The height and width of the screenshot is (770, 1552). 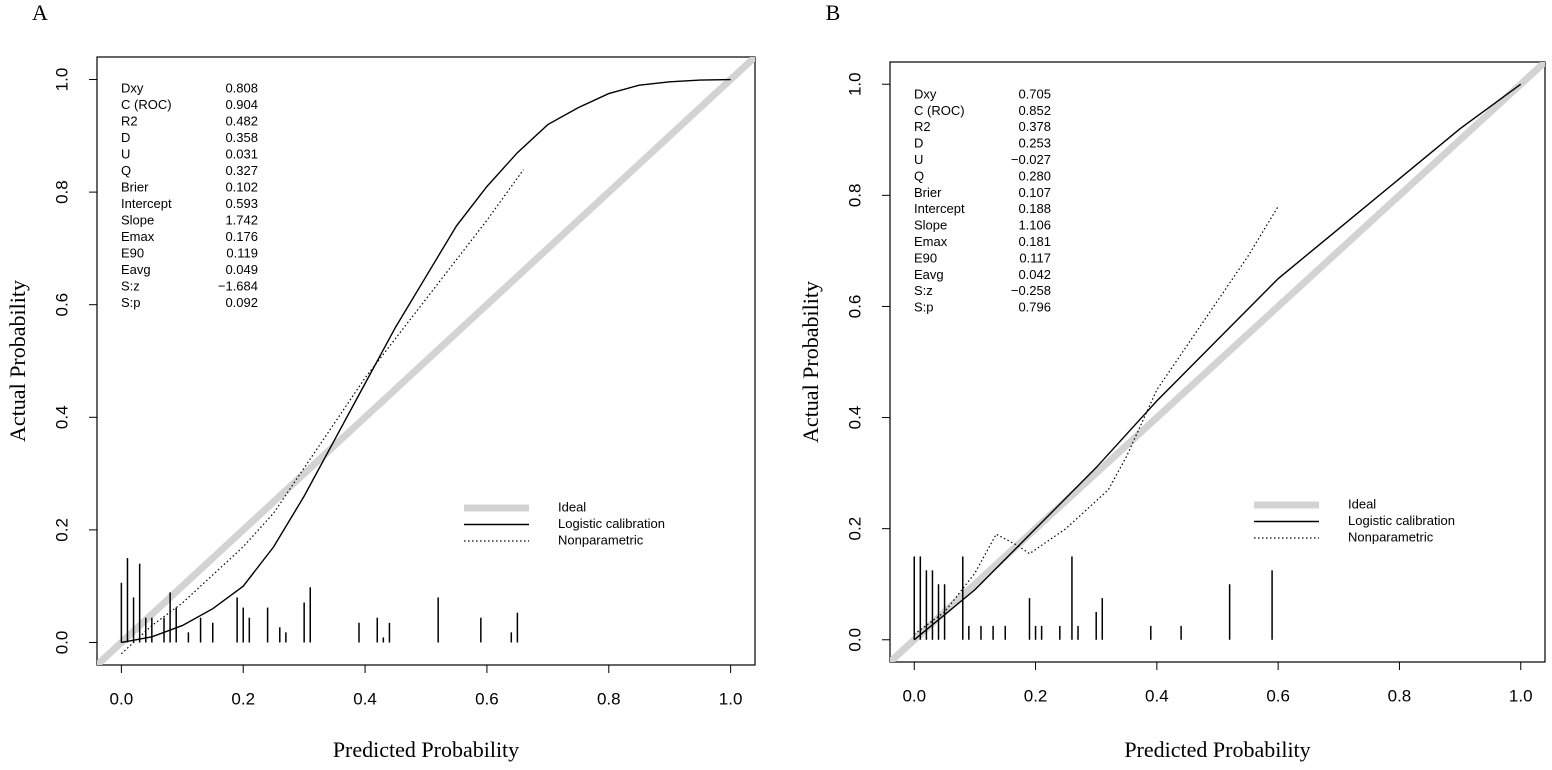 What do you see at coordinates (241, 137) in the screenshot?
I see `stat-value: 0.358` at bounding box center [241, 137].